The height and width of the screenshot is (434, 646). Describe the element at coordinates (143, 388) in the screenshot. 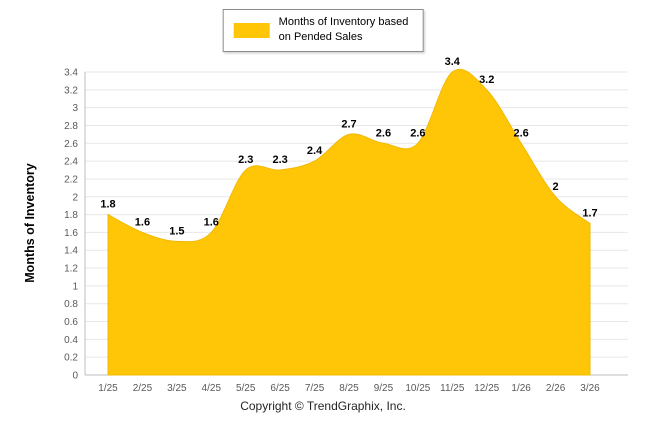

I see `x-tick-label: 2/25` at that location.